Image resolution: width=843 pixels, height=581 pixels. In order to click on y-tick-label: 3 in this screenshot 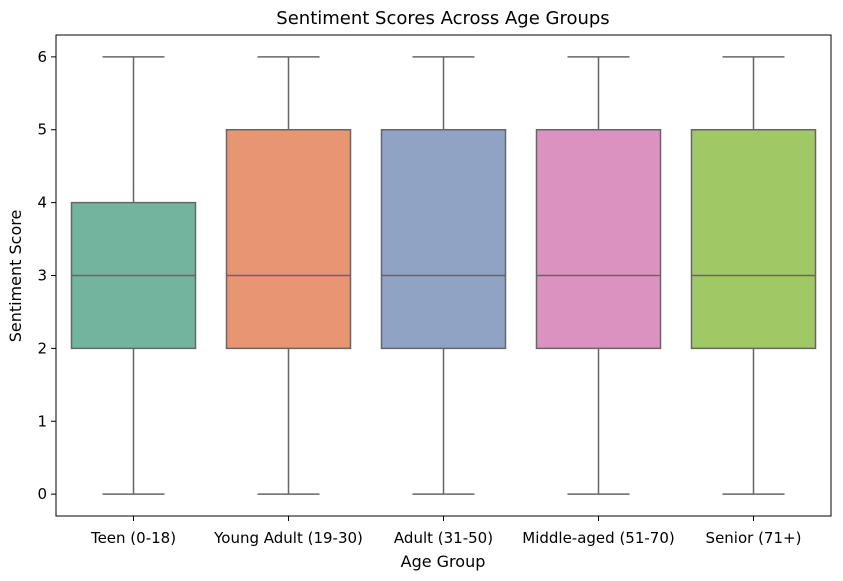, I will do `click(42, 276)`.